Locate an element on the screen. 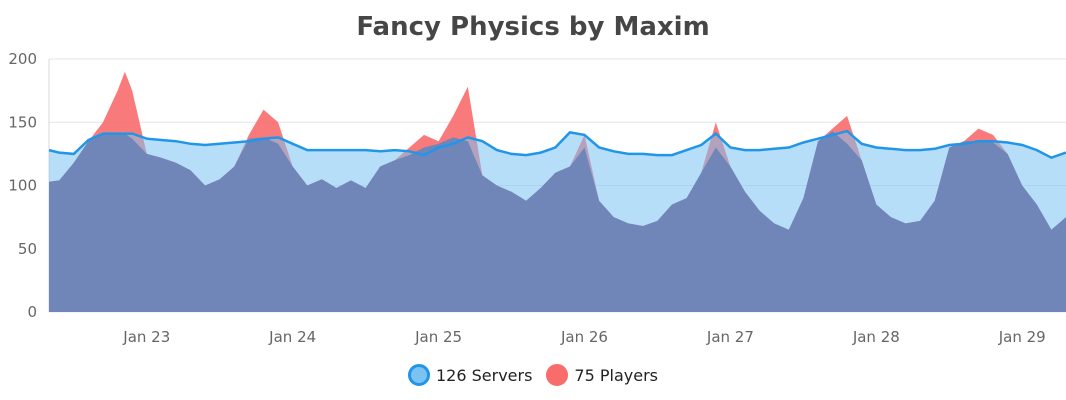 The height and width of the screenshot is (400, 1066). y-tick-label: 150 is located at coordinates (22, 122).